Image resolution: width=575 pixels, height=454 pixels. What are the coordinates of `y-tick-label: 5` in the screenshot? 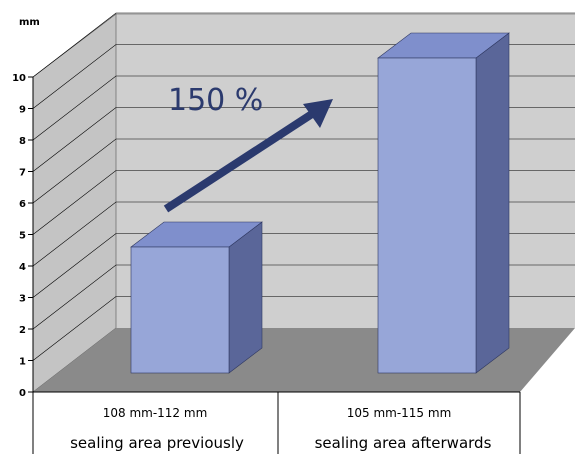 It's located at (22, 236).